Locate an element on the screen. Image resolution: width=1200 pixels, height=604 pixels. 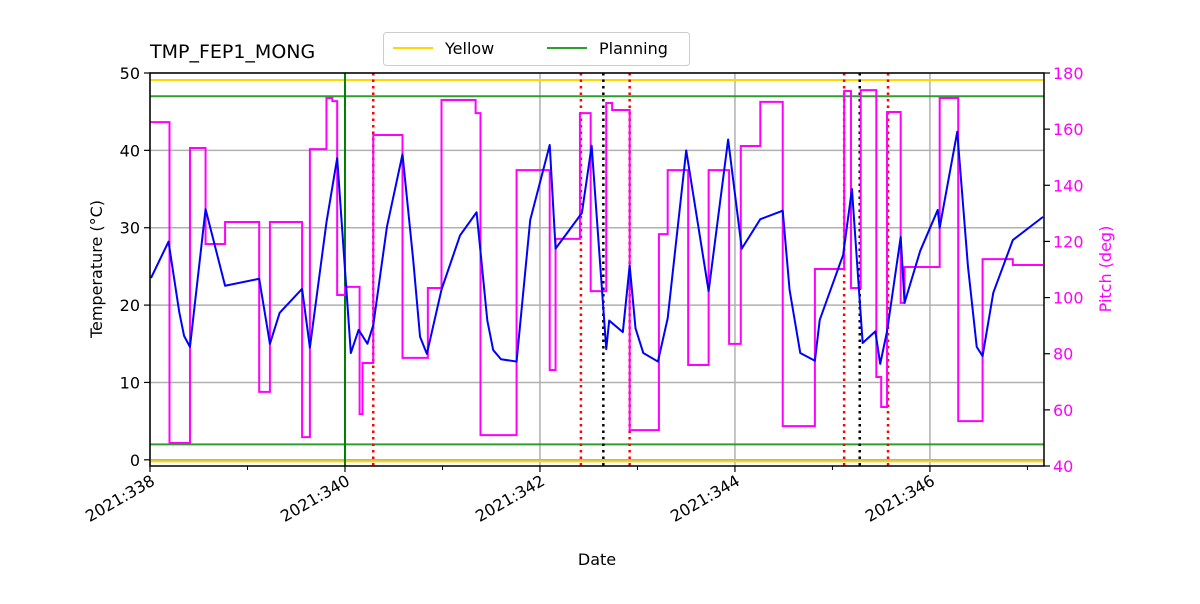
y2-tick-label: 180 is located at coordinates (1068, 73).